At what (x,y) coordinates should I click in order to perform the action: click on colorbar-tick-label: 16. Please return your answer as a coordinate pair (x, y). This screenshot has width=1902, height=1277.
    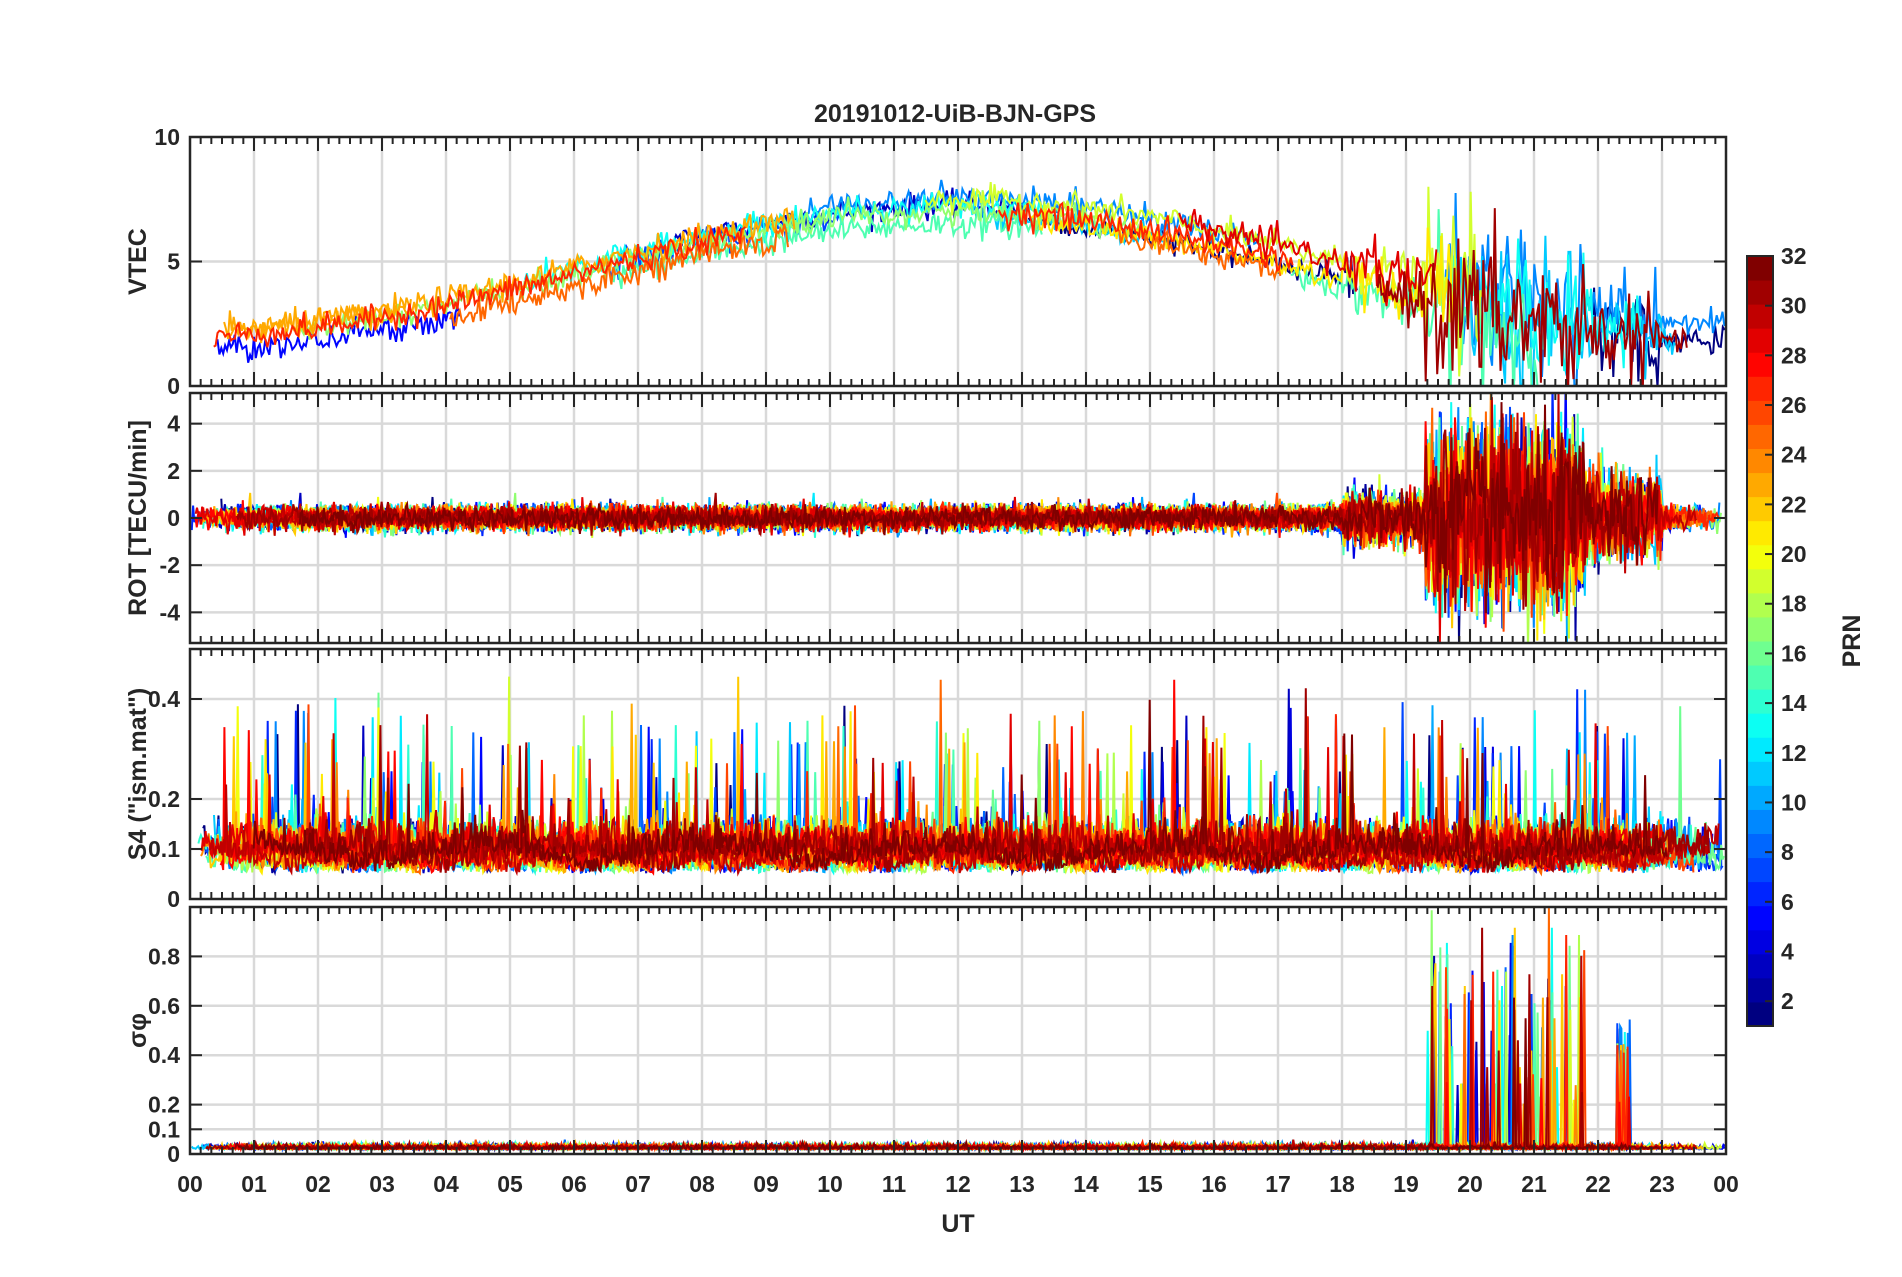
    Looking at the image, I should click on (1794, 653).